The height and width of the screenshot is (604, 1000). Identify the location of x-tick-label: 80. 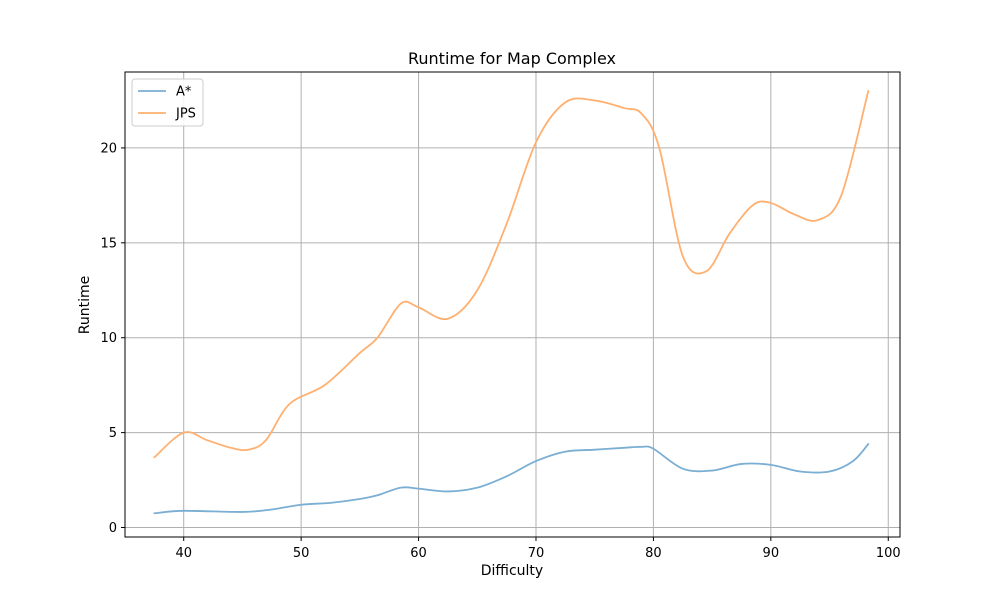
(653, 553).